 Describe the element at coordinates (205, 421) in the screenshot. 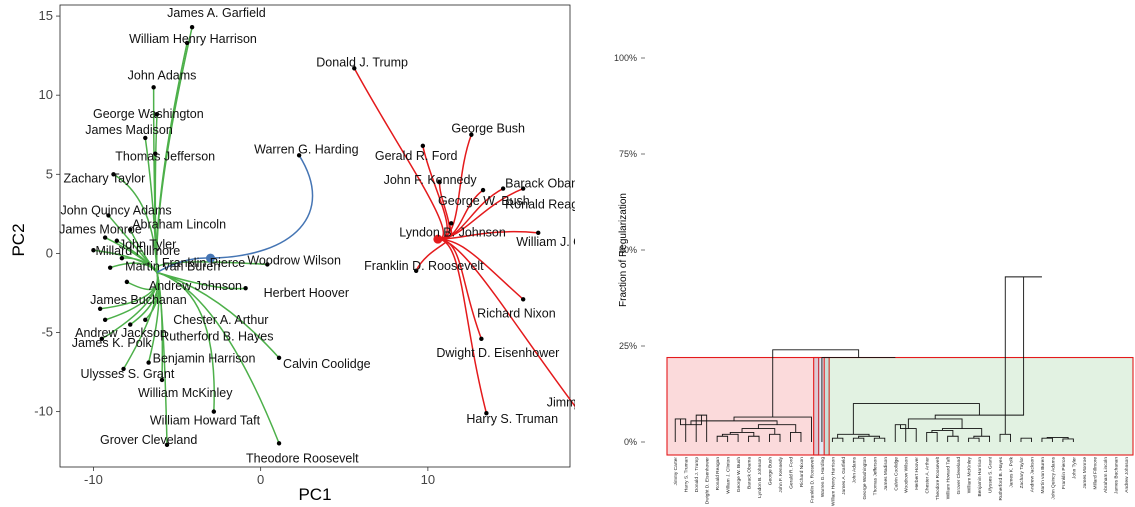

I see `point-label: William Howard Taft` at that location.